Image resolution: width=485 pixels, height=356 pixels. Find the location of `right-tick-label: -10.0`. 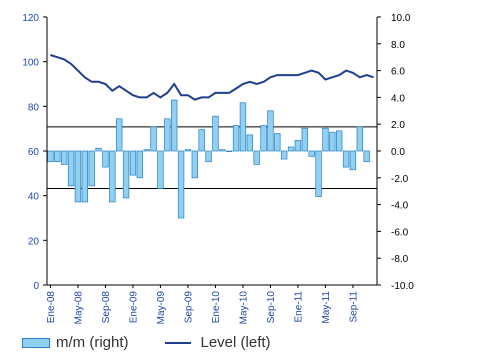

right-tick-label: -10.0 is located at coordinates (402, 286).